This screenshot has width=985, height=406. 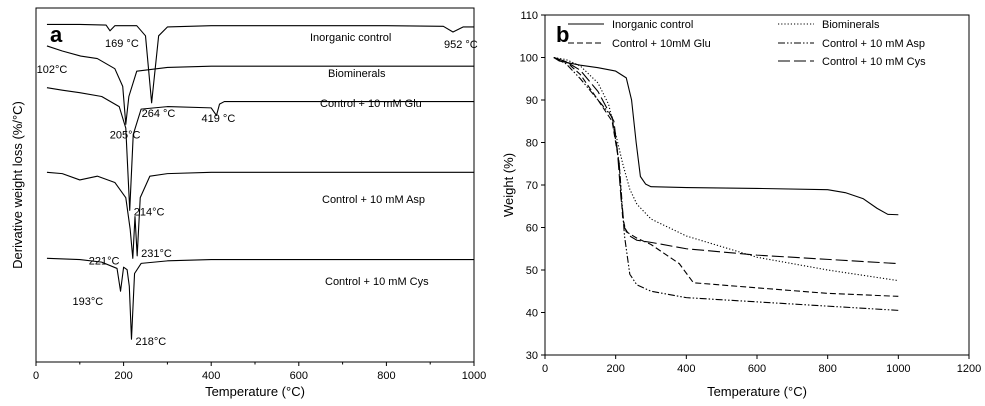 I want to click on panel-a-series-label: Inorganic control, so click(x=350, y=38).